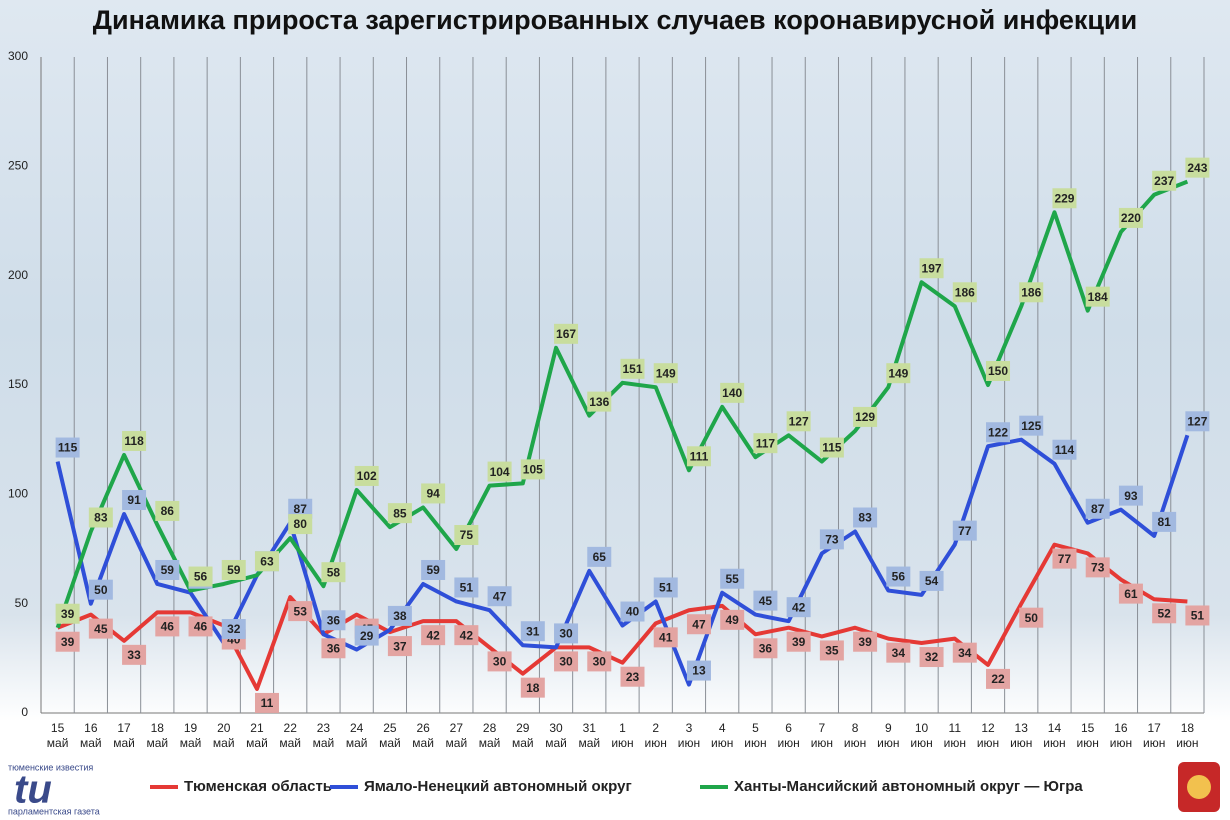 The image size is (1230, 820). I want to click on data-label-group: 40, so click(632, 611).